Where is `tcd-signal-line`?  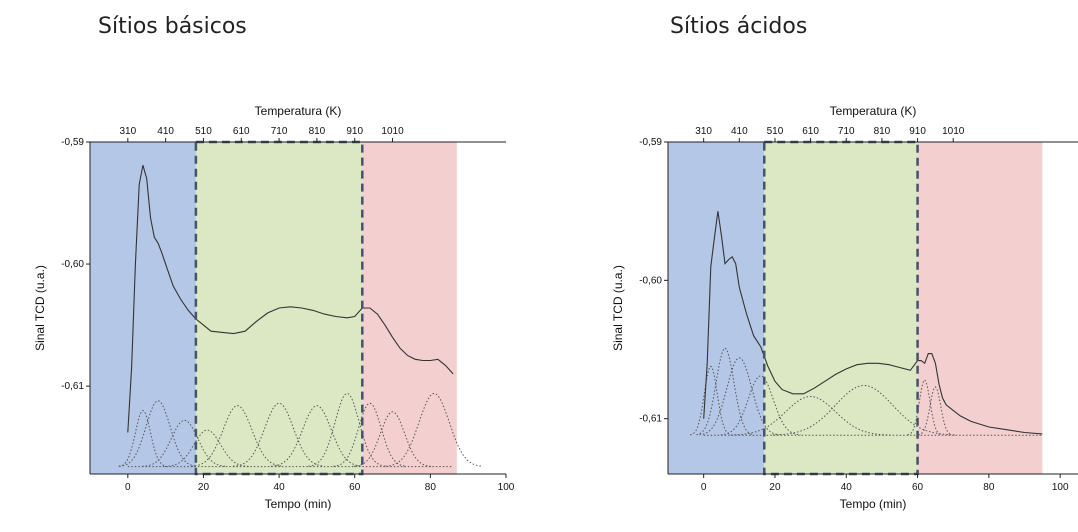 tcd-signal-line is located at coordinates (873, 323).